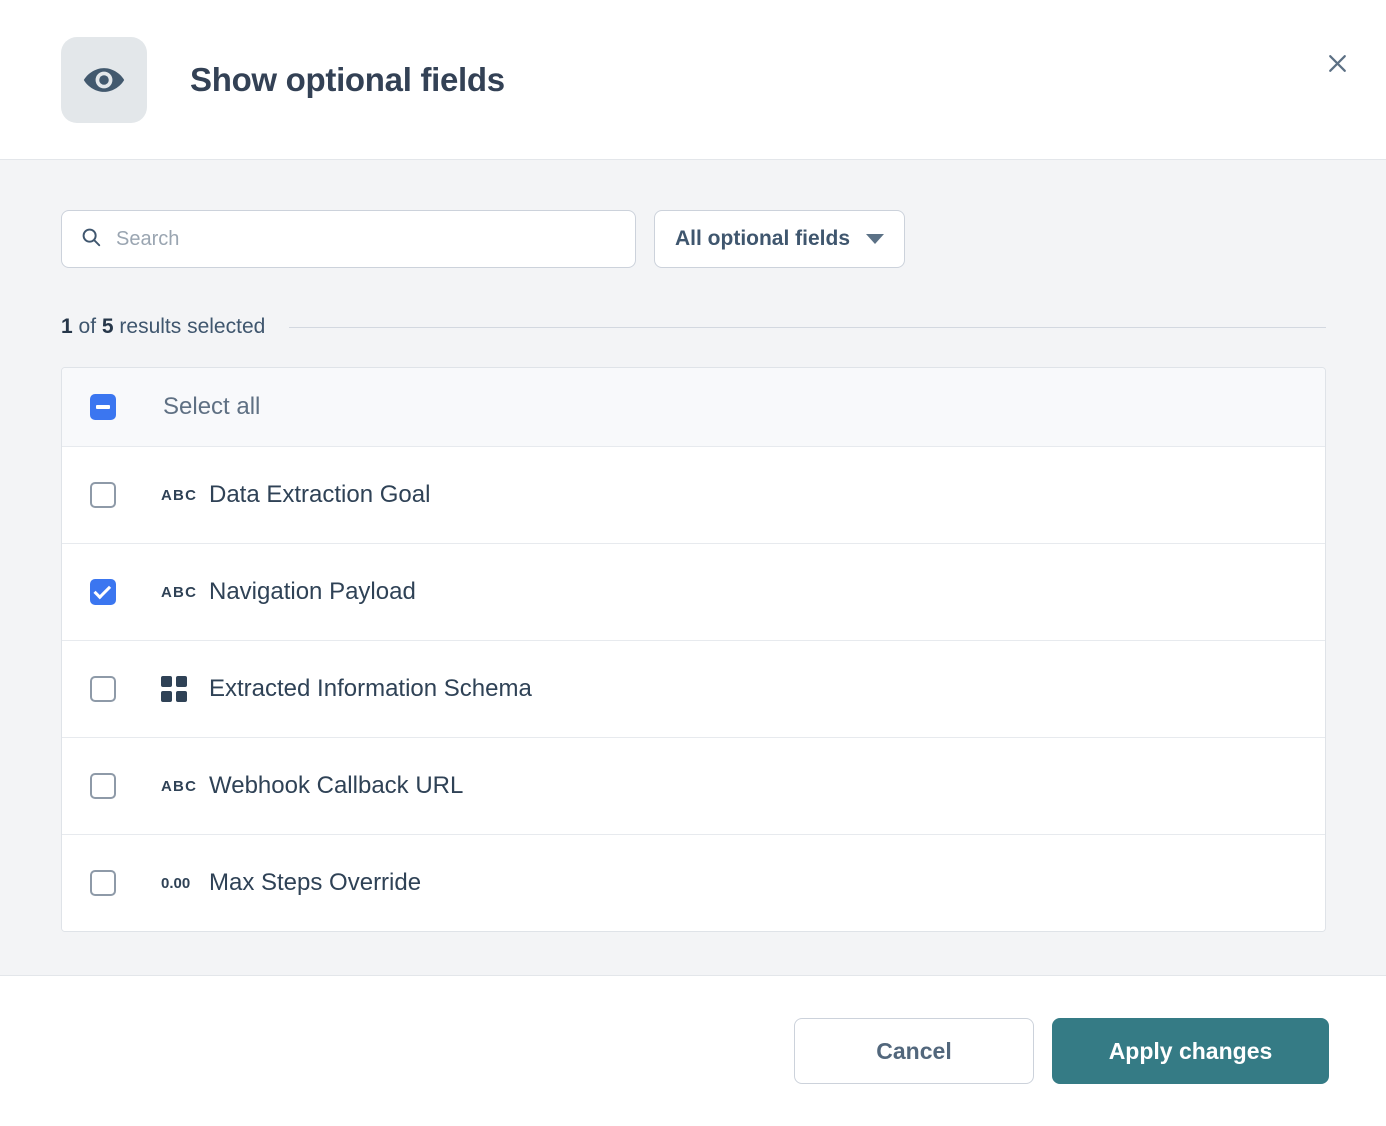 This screenshot has width=1386, height=1126. What do you see at coordinates (104, 79) in the screenshot?
I see `eye-icon` at bounding box center [104, 79].